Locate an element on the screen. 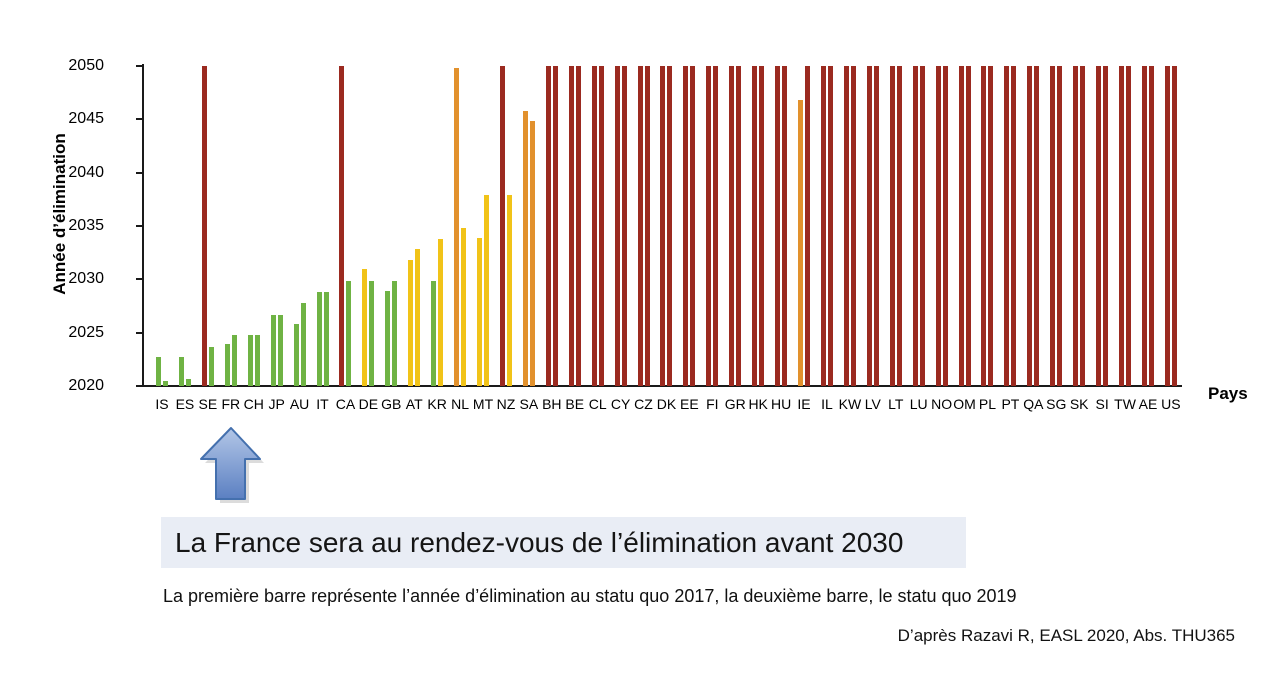  bar-TW-statu-quo-2017 is located at coordinates (1122, 226).